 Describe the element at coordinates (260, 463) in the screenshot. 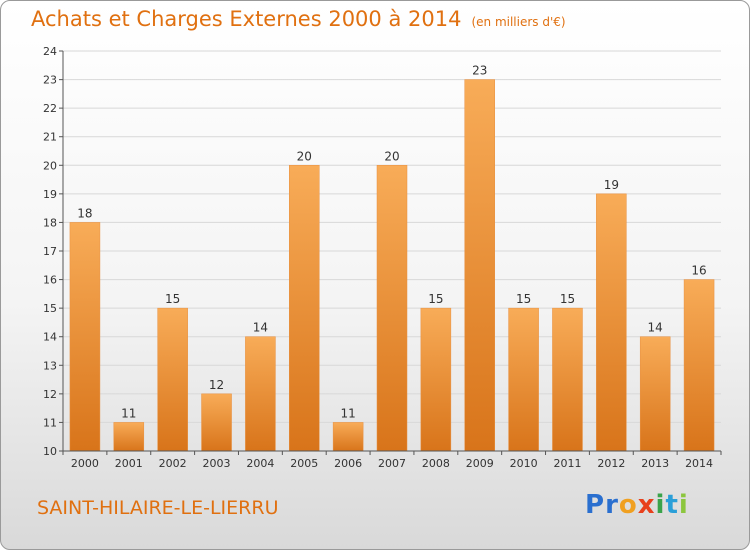

I see `x-tick-label-2004: 2004` at that location.